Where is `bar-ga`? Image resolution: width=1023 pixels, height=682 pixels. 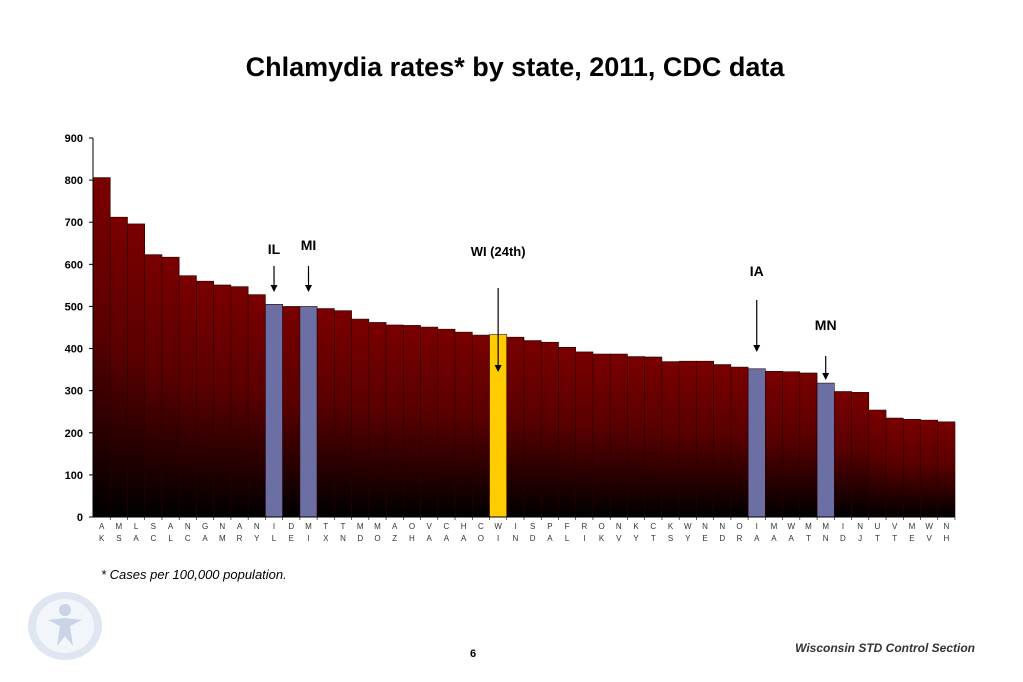 bar-ga is located at coordinates (205, 399).